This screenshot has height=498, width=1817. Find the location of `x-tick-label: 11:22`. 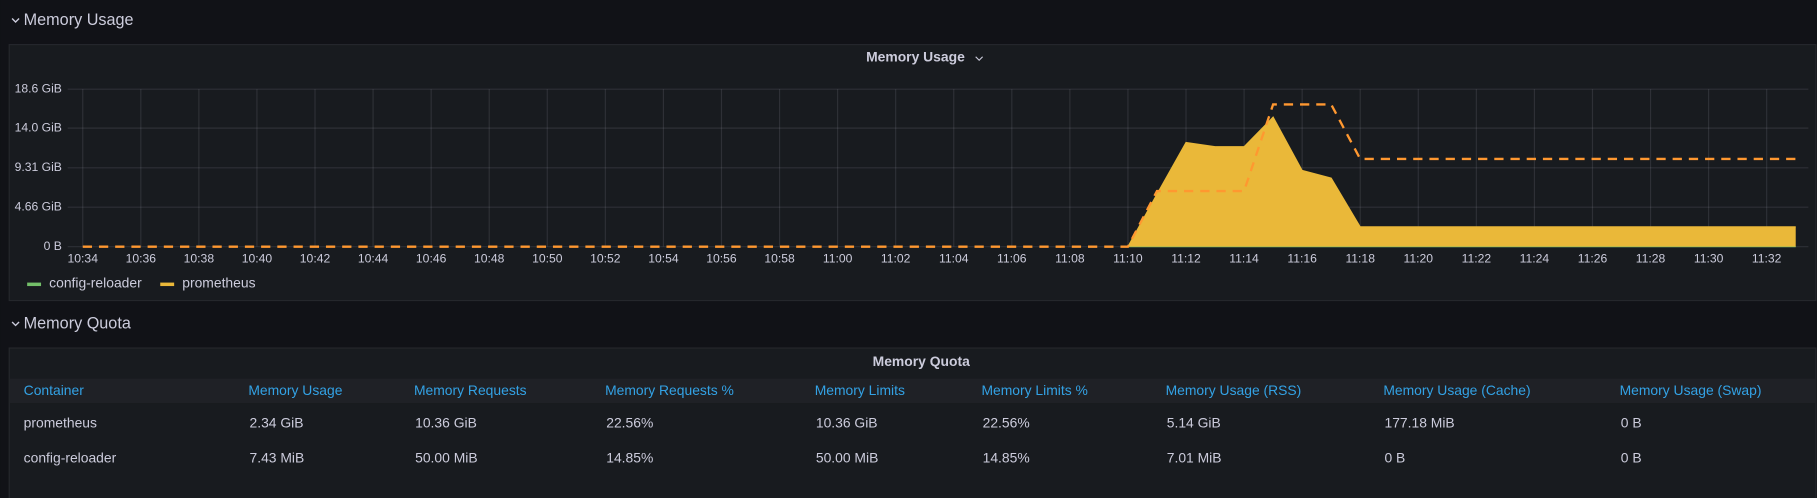

x-tick-label: 11:22 is located at coordinates (1477, 259).